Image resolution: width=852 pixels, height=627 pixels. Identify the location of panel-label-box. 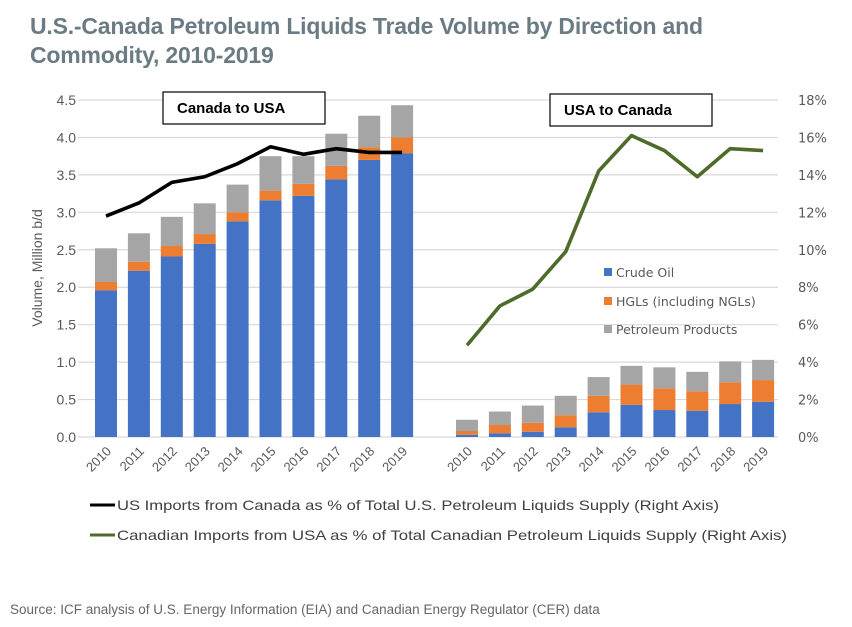
(244, 108).